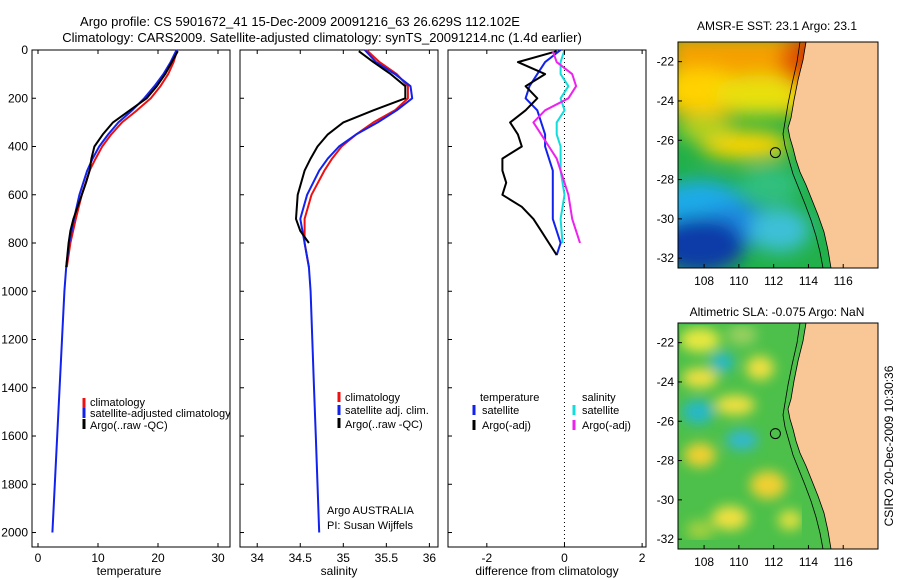 This screenshot has width=900, height=580. What do you see at coordinates (258, 558) in the screenshot?
I see `salinity-xtick-label: 34` at bounding box center [258, 558].